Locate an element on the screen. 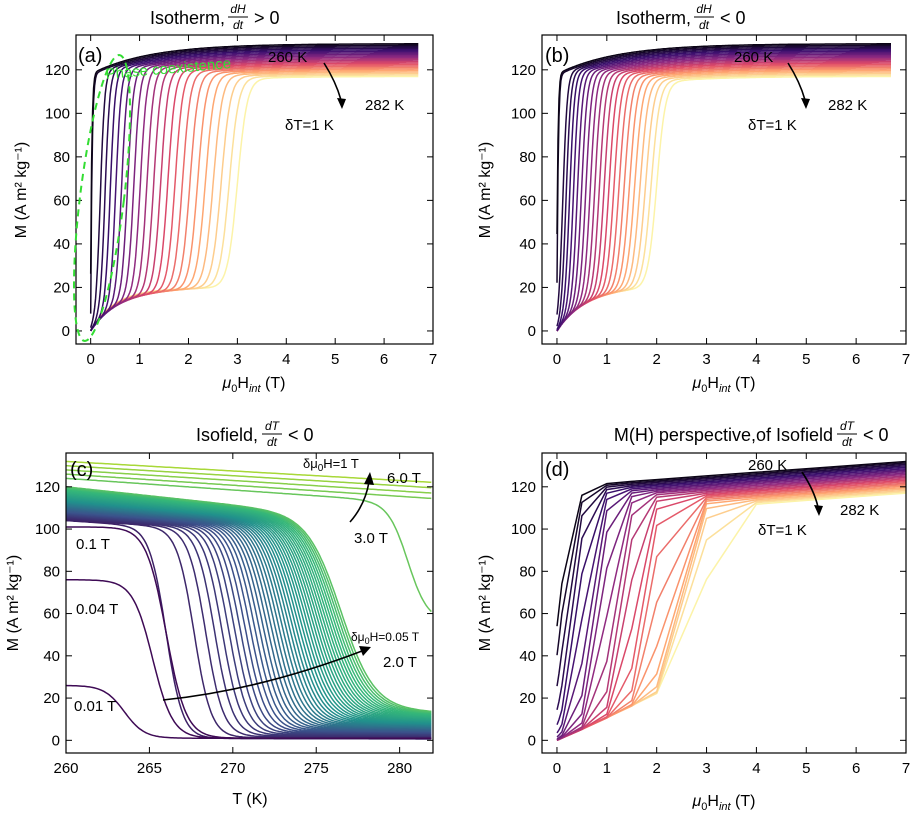  panel-b-series-264K is located at coordinates (723, 189).